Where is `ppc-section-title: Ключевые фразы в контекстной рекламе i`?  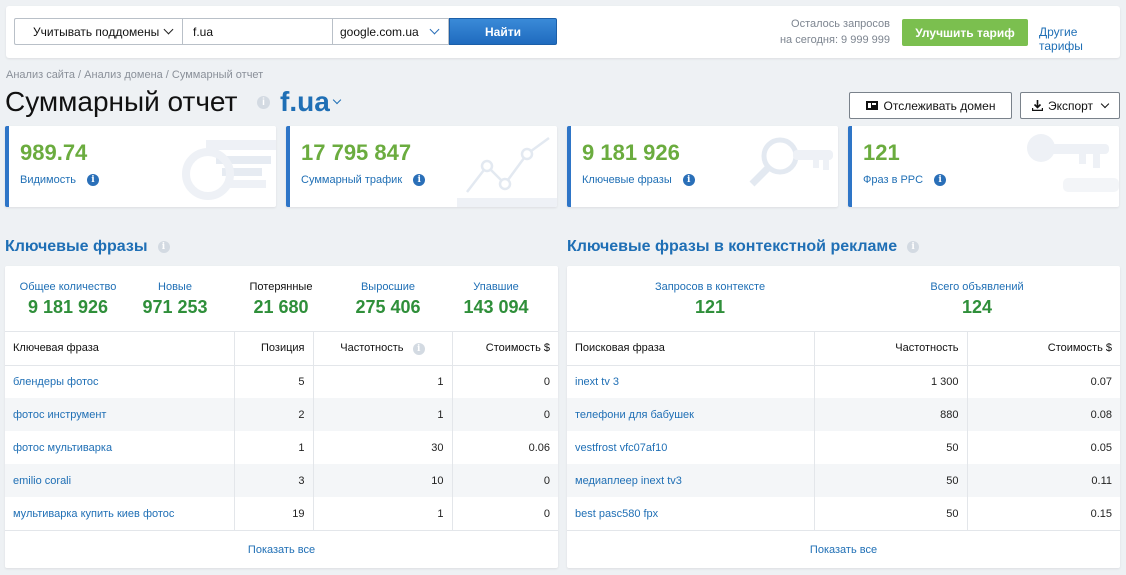
ppc-section-title: Ключевые фразы в контекстной рекламе i is located at coordinates (743, 247).